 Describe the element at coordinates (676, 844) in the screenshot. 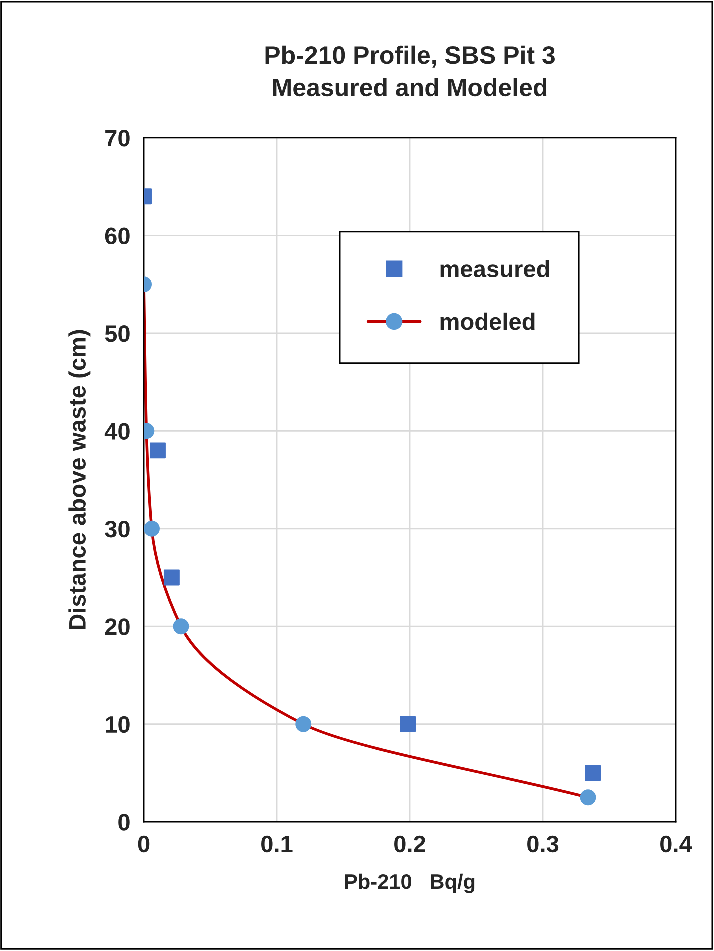

I see `x-tick-label: 0.4` at that location.